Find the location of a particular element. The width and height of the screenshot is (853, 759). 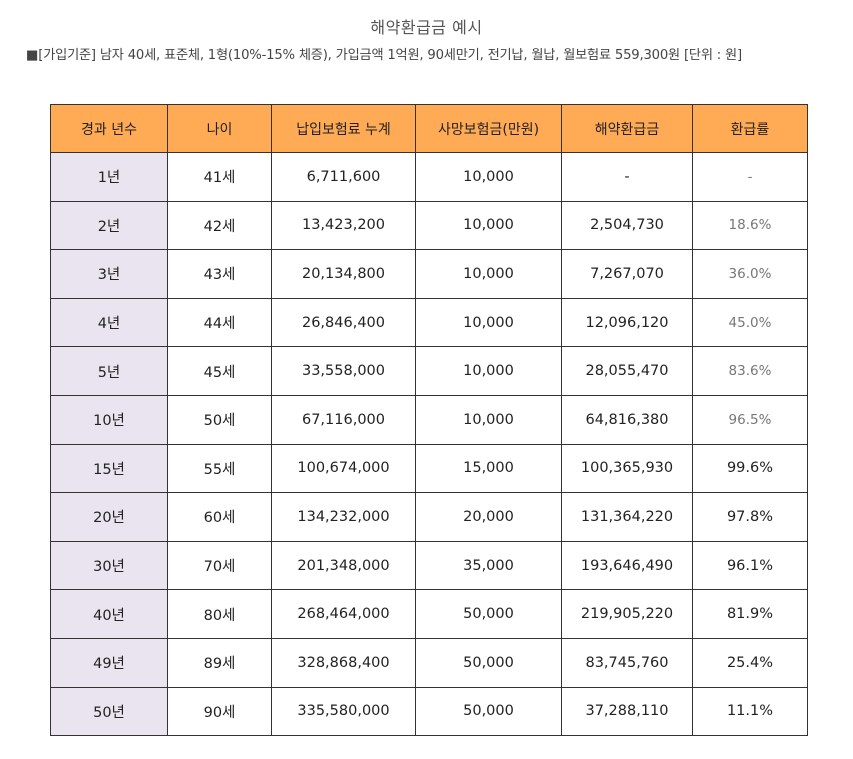

cell-refund-rate: 97.8% is located at coordinates (750, 517).